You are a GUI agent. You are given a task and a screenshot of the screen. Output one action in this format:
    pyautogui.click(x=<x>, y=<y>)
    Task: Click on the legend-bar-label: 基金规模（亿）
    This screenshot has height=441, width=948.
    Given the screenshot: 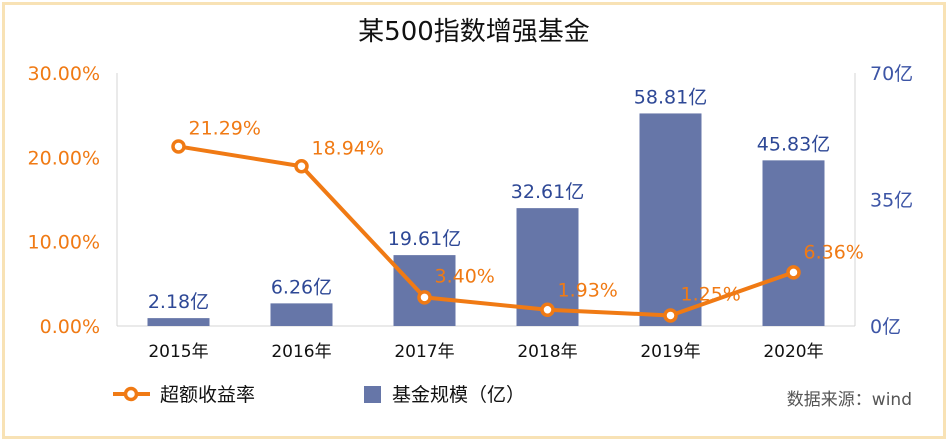 What is the action you would take?
    pyautogui.click(x=458, y=395)
    